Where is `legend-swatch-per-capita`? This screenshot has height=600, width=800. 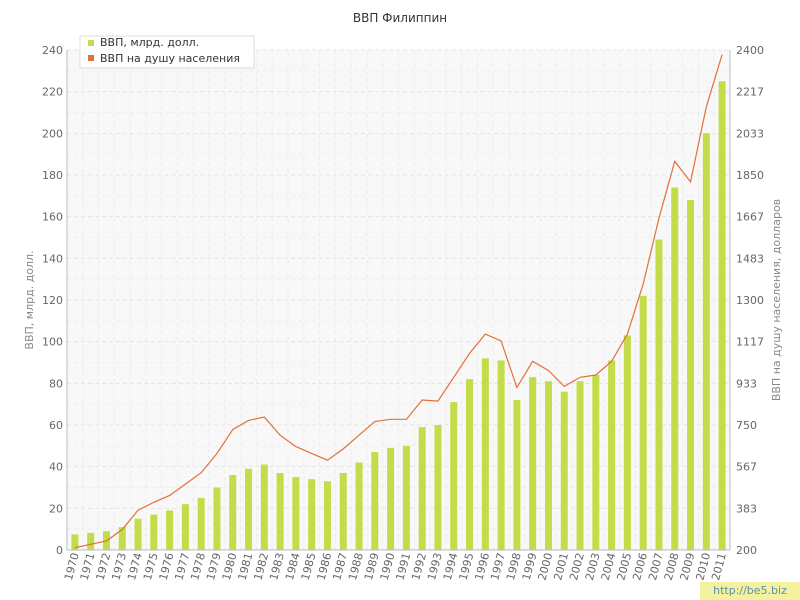 legend-swatch-per-capita is located at coordinates (91, 58).